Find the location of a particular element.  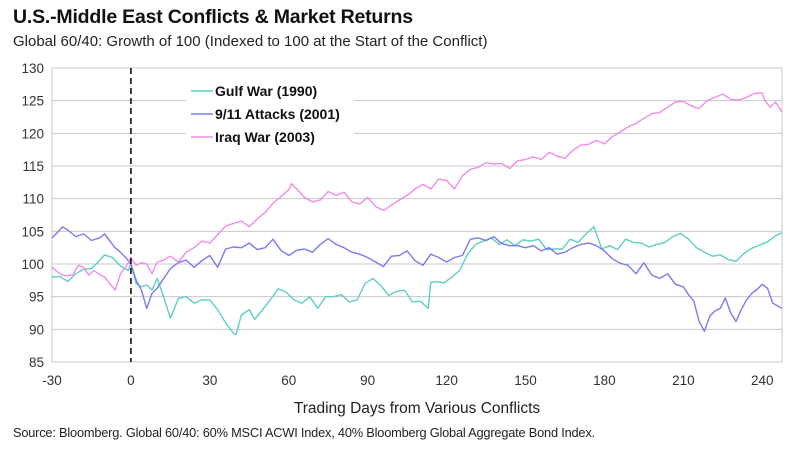

x-tick-label: 0 is located at coordinates (131, 380).